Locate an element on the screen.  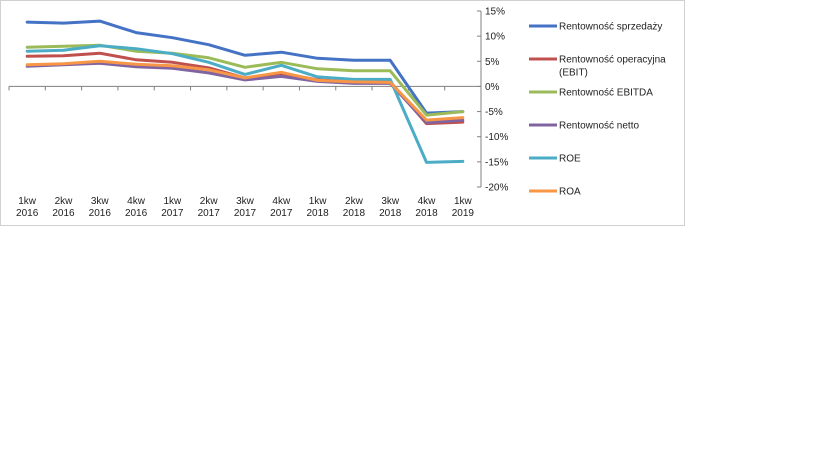
x-tick-label: 1kw 2018 is located at coordinates (317, 207).